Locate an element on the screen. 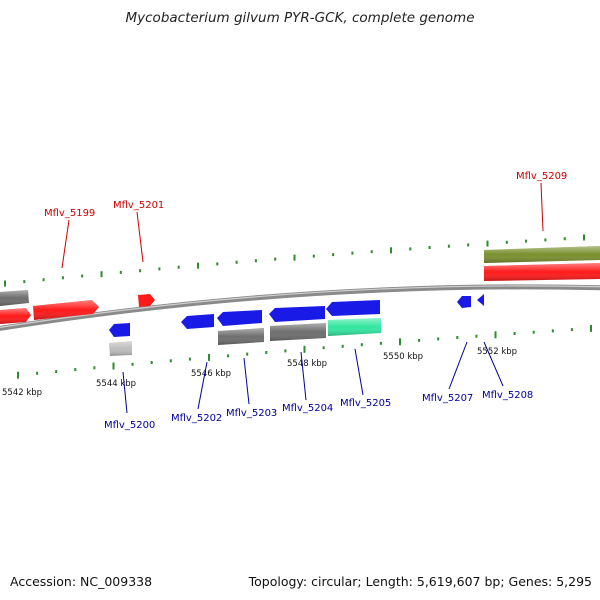  gene-label: Mflv_5201 is located at coordinates (138, 205).